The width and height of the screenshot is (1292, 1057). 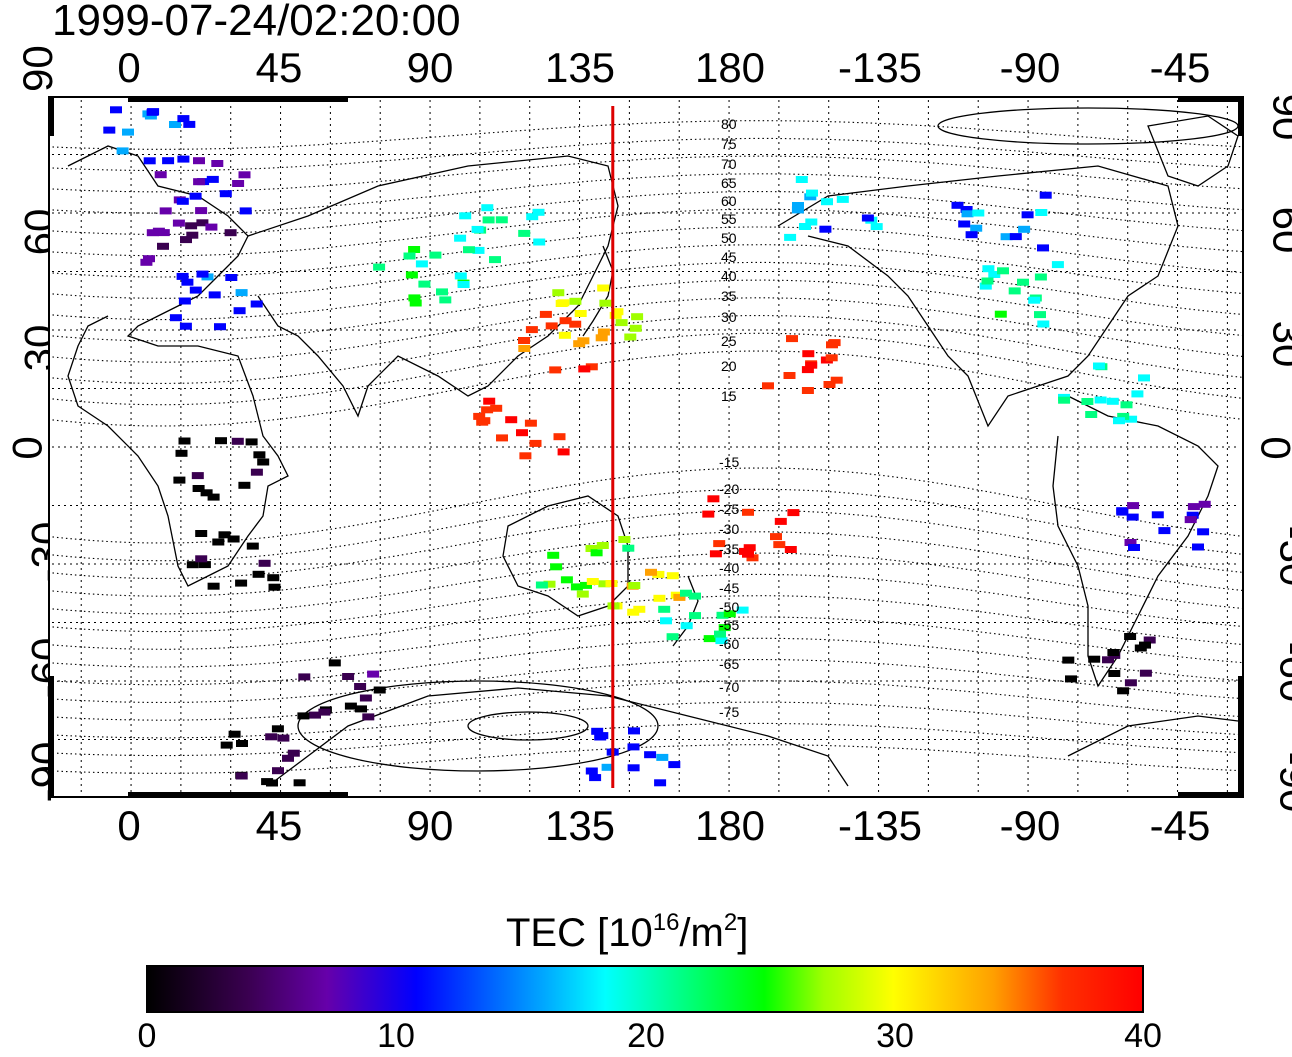 I want to click on lon-tick-bottom: 135, so click(x=580, y=825).